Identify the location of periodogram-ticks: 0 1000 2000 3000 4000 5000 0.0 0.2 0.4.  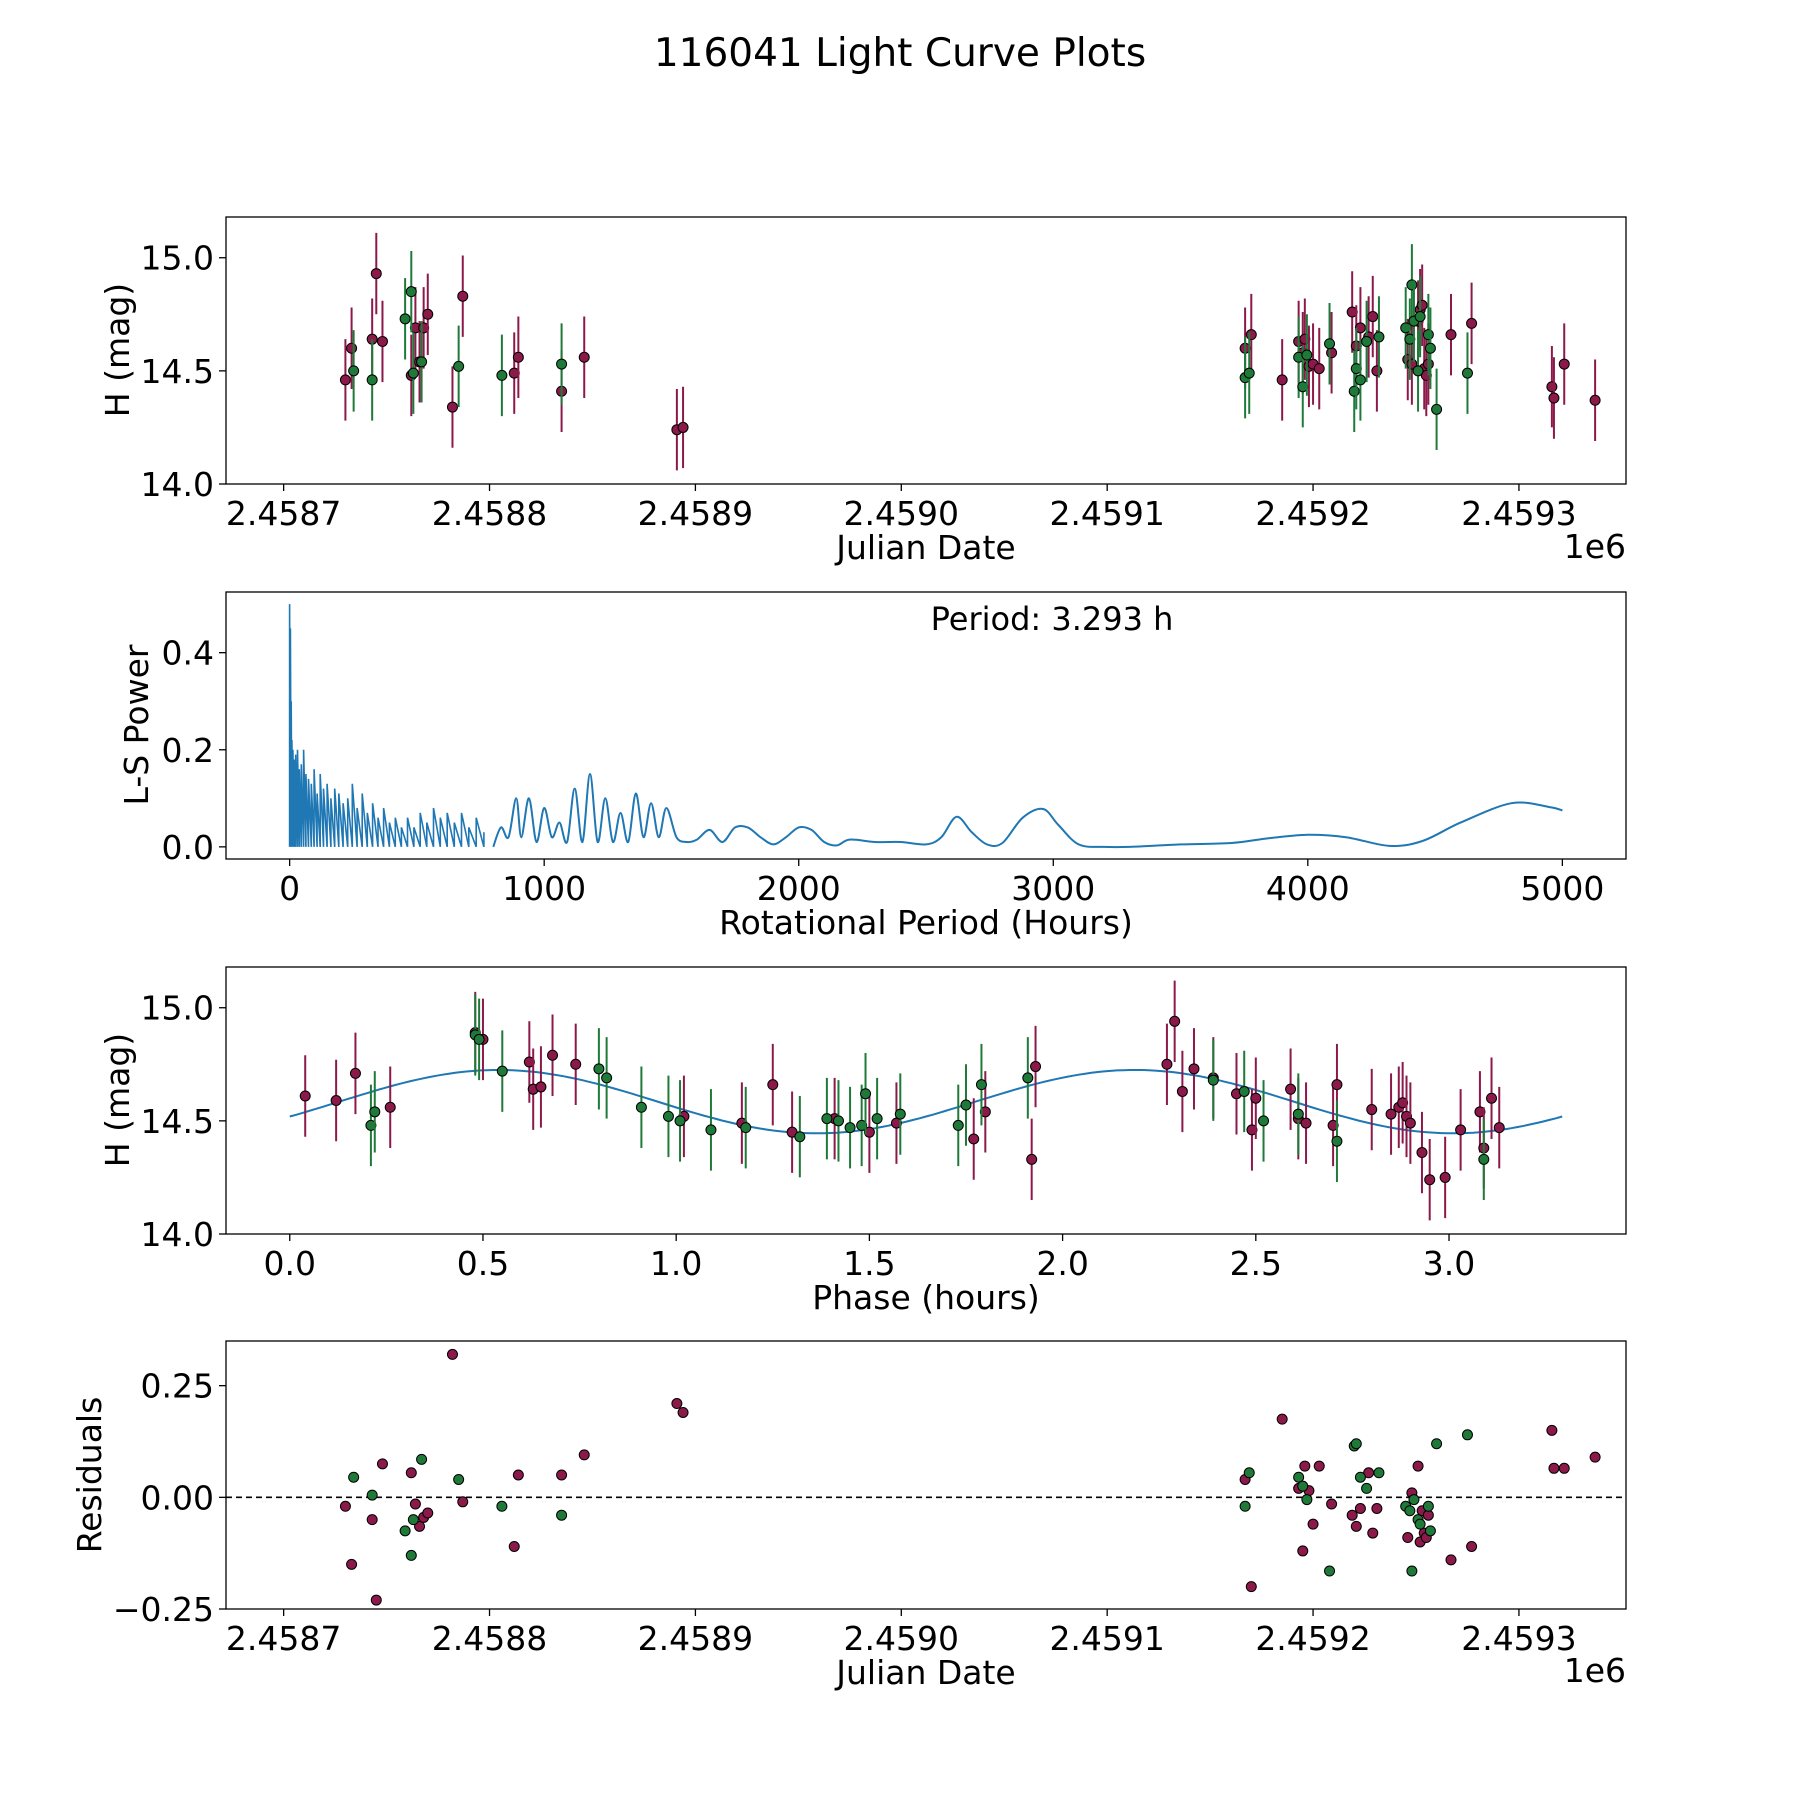
(883, 771).